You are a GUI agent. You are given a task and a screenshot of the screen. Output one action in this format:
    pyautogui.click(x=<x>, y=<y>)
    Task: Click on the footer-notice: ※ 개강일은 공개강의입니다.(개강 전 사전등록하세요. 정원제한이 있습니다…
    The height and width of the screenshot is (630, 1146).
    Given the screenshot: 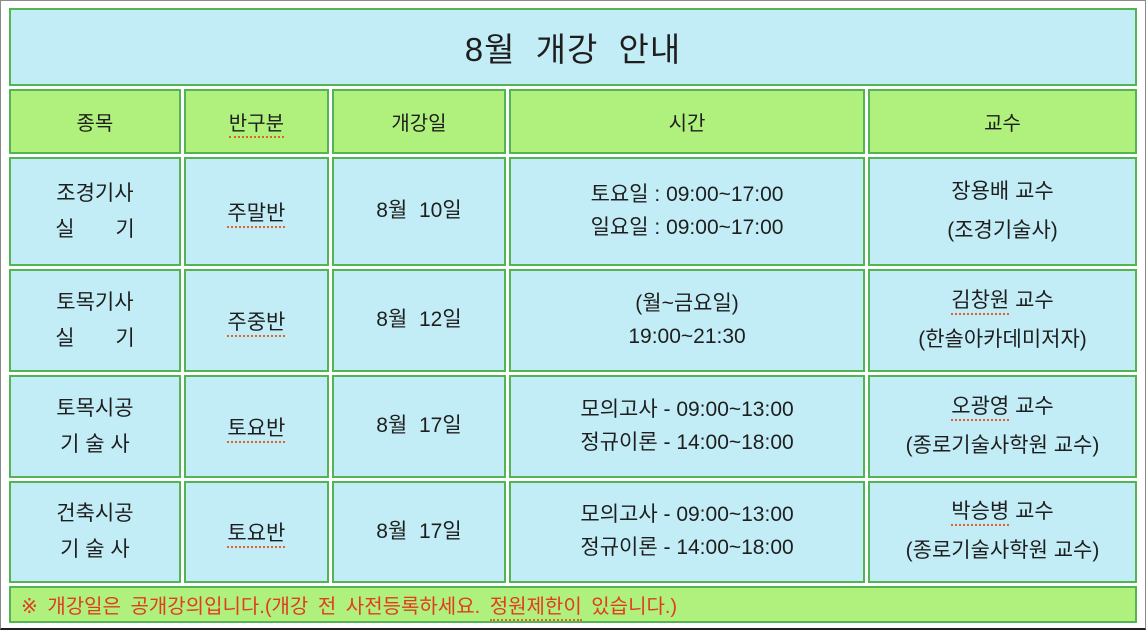 What is the action you would take?
    pyautogui.click(x=573, y=604)
    